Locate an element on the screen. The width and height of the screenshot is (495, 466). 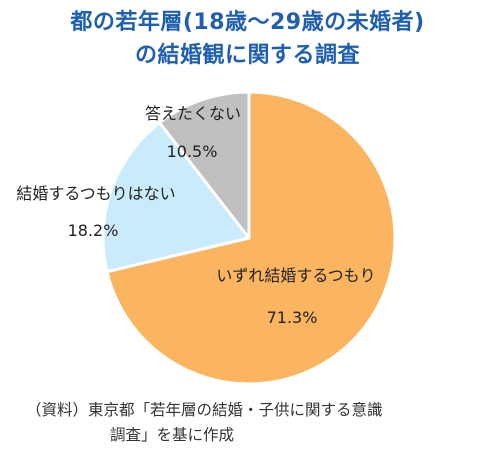
slice-value-not-marry: 18.2% is located at coordinates (93, 230).